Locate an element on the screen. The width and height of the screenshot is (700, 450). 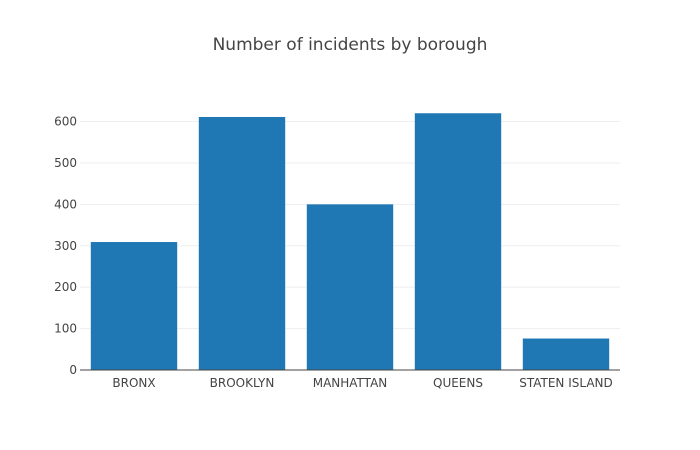
x-tick-label: STATEN ISLAND is located at coordinates (566, 383).